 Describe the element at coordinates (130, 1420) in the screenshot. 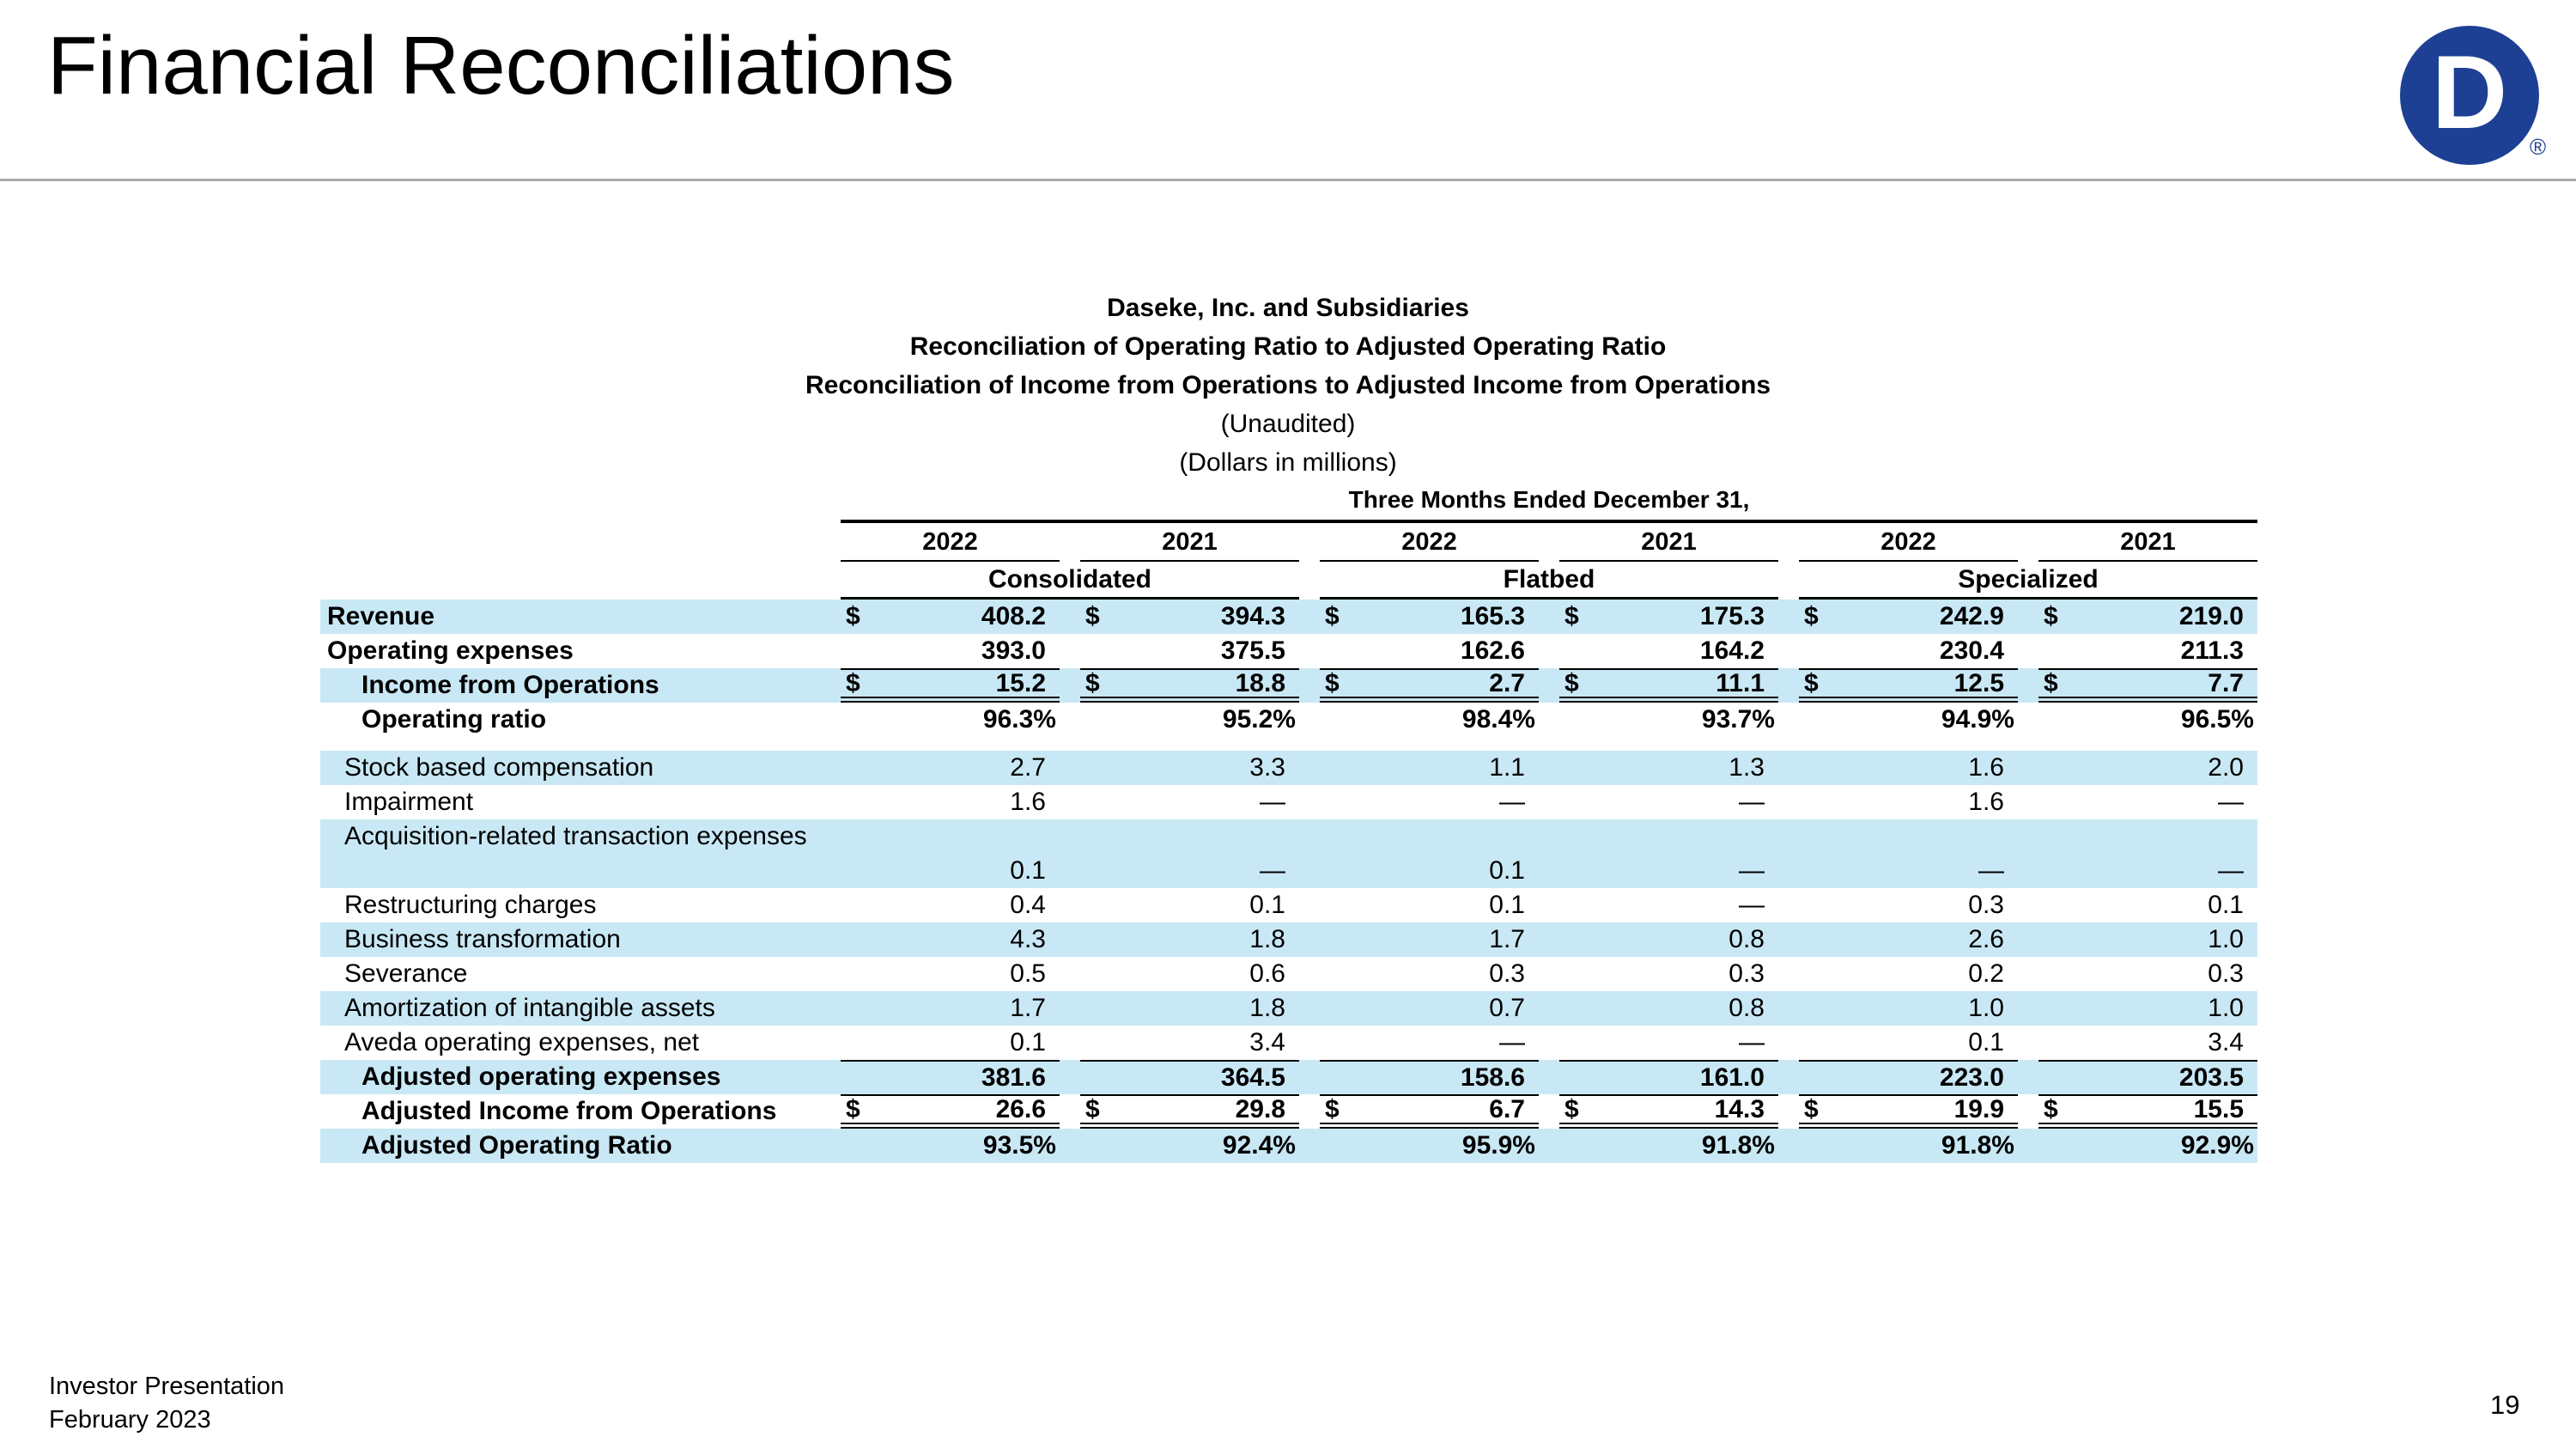

I see `footer-date-label: February 2023` at that location.